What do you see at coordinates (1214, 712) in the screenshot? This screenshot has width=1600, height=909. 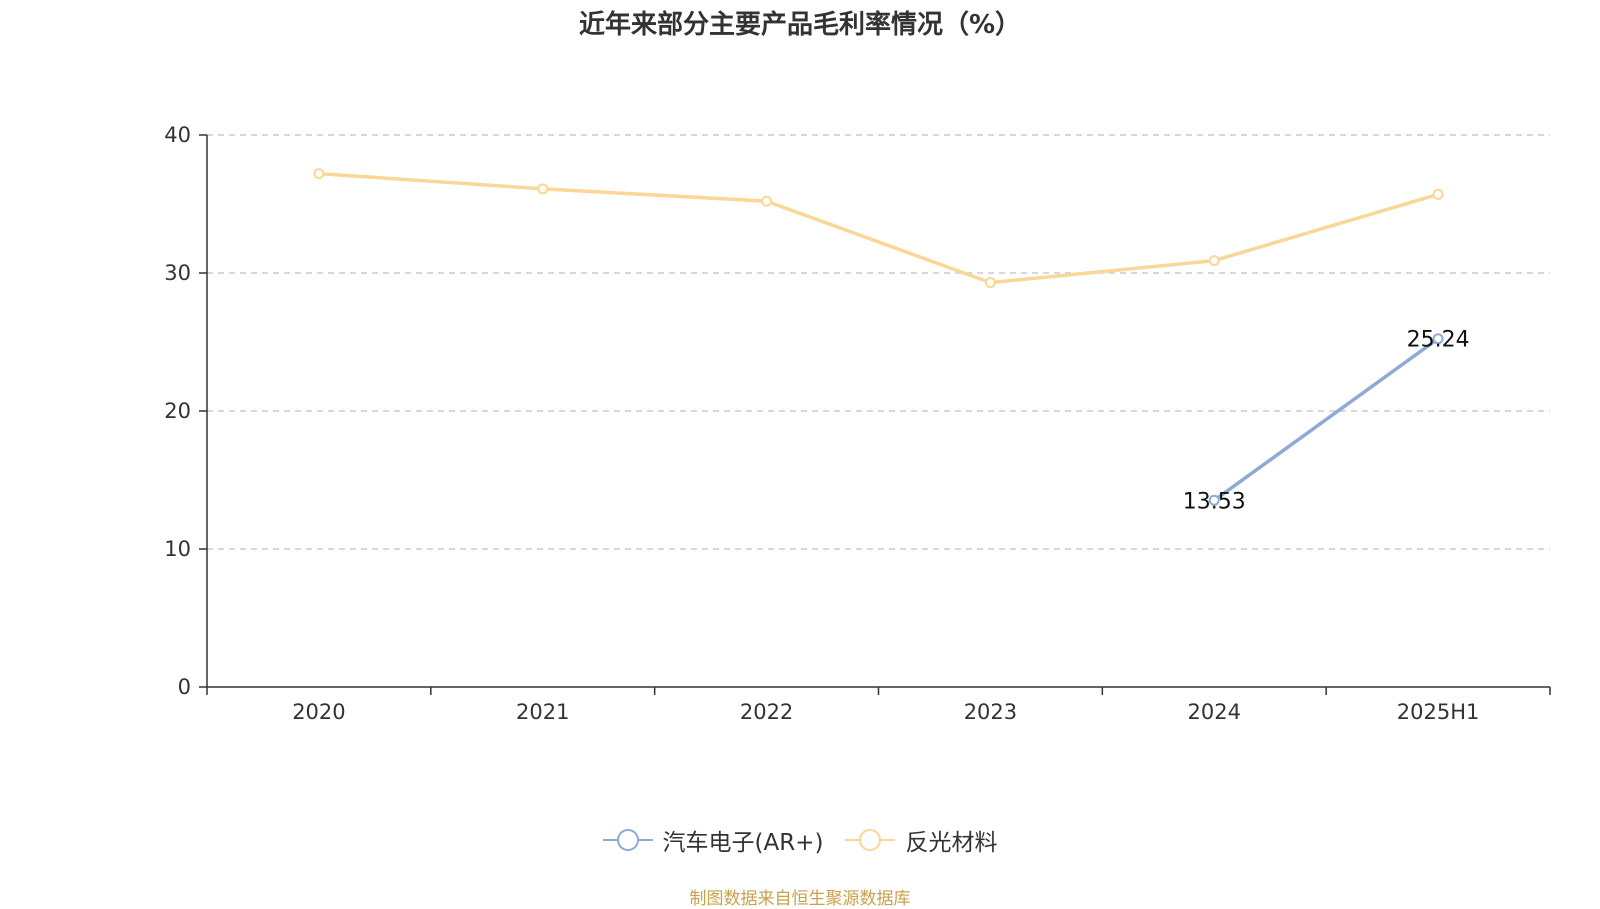 I see `x-tick-label: 2024` at bounding box center [1214, 712].